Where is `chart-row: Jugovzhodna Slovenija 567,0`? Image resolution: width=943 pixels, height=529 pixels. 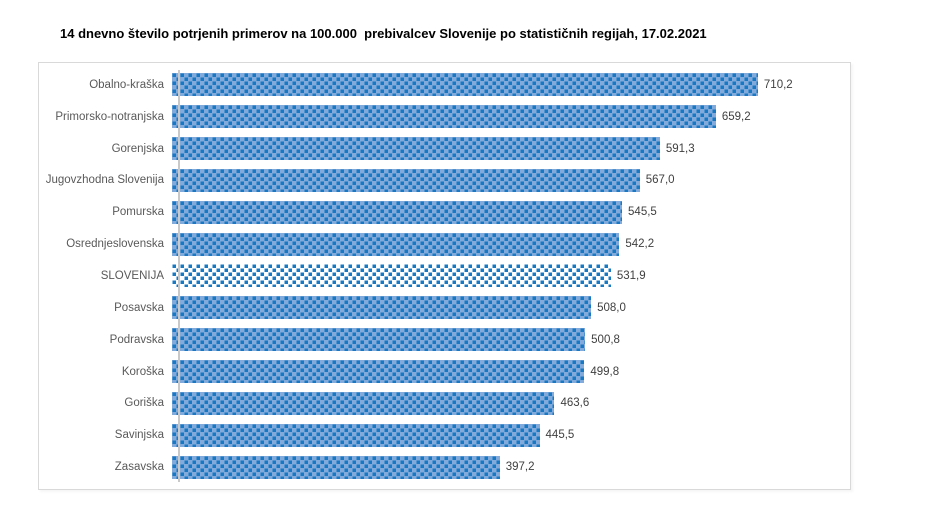 chart-row: Jugovzhodna Slovenija 567,0 is located at coordinates (444, 181).